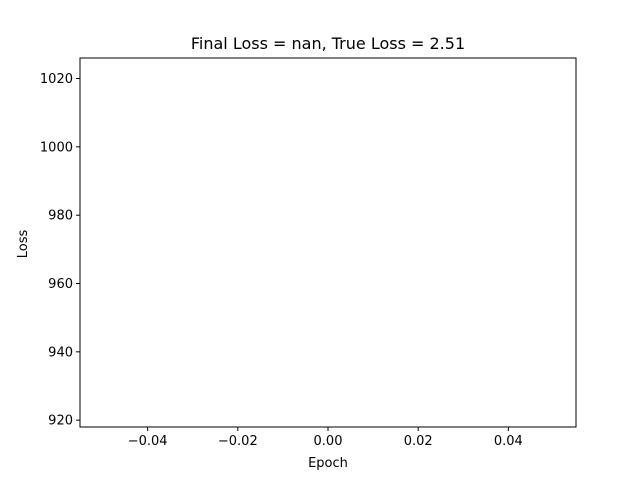  Describe the element at coordinates (148, 441) in the screenshot. I see `x-tick-label: −0.04` at that location.